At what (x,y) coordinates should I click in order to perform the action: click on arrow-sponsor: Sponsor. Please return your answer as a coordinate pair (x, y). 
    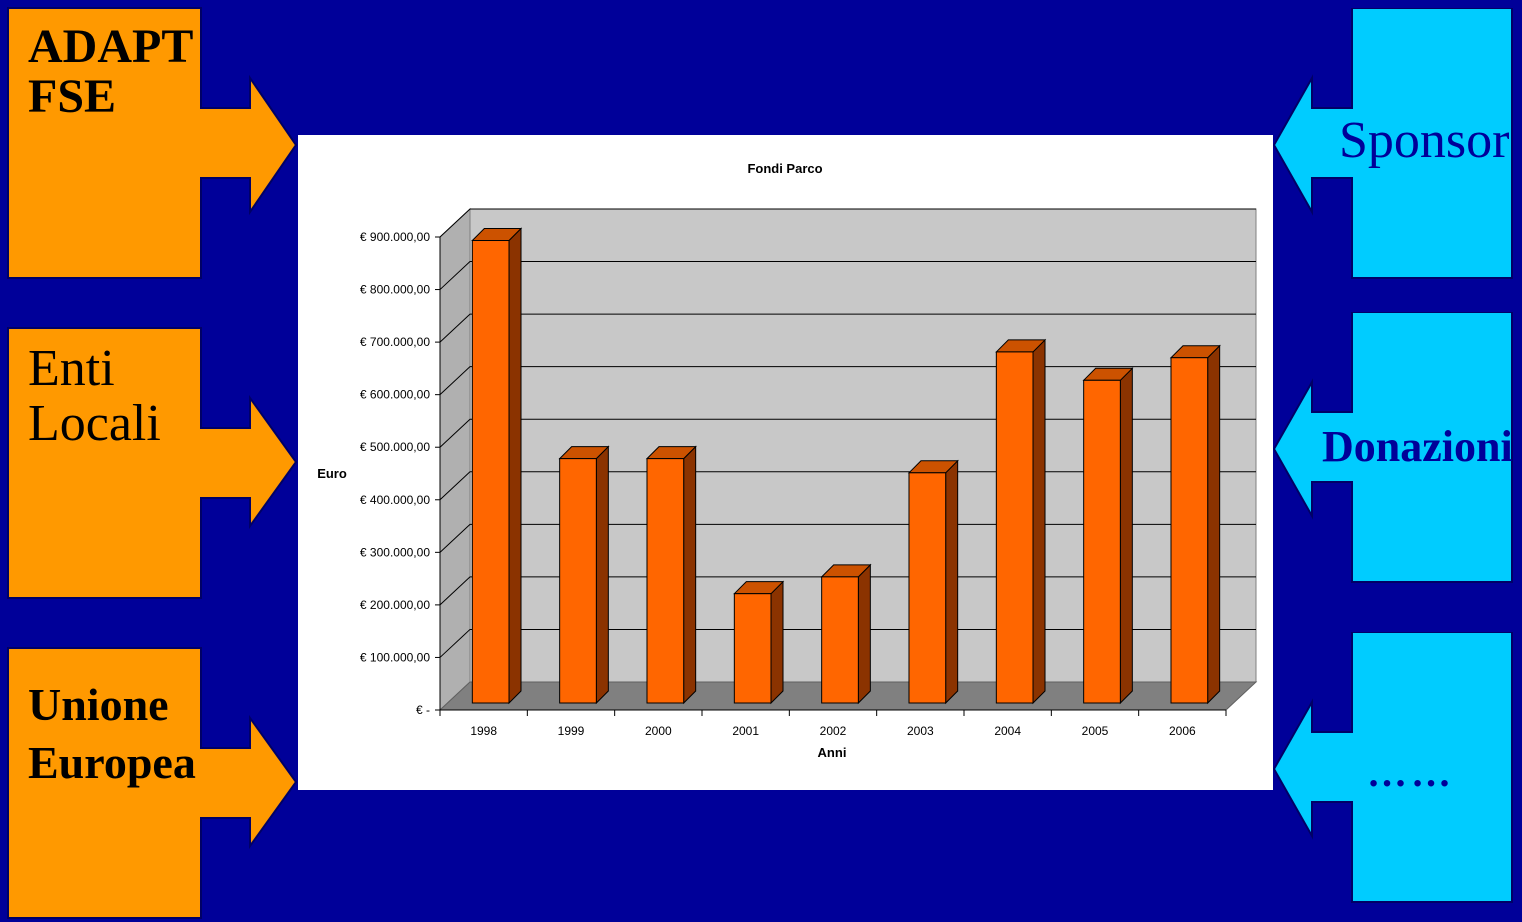
    Looking at the image, I should click on (1397, 144).